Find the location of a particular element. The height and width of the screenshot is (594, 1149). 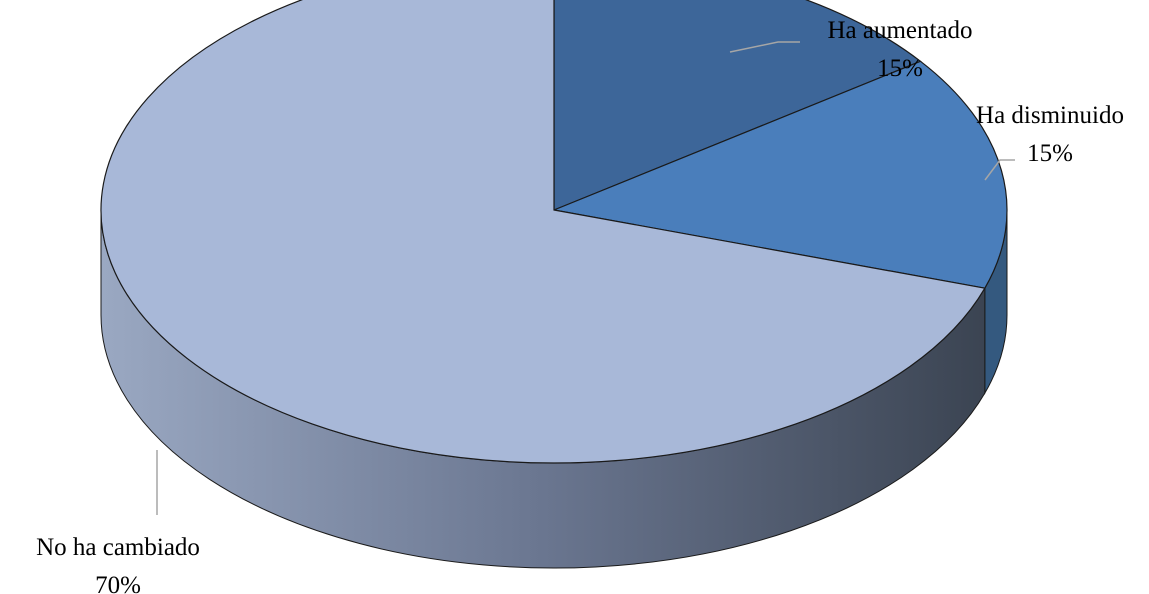

slice-value-ha-disminuido: 15% is located at coordinates (1050, 153).